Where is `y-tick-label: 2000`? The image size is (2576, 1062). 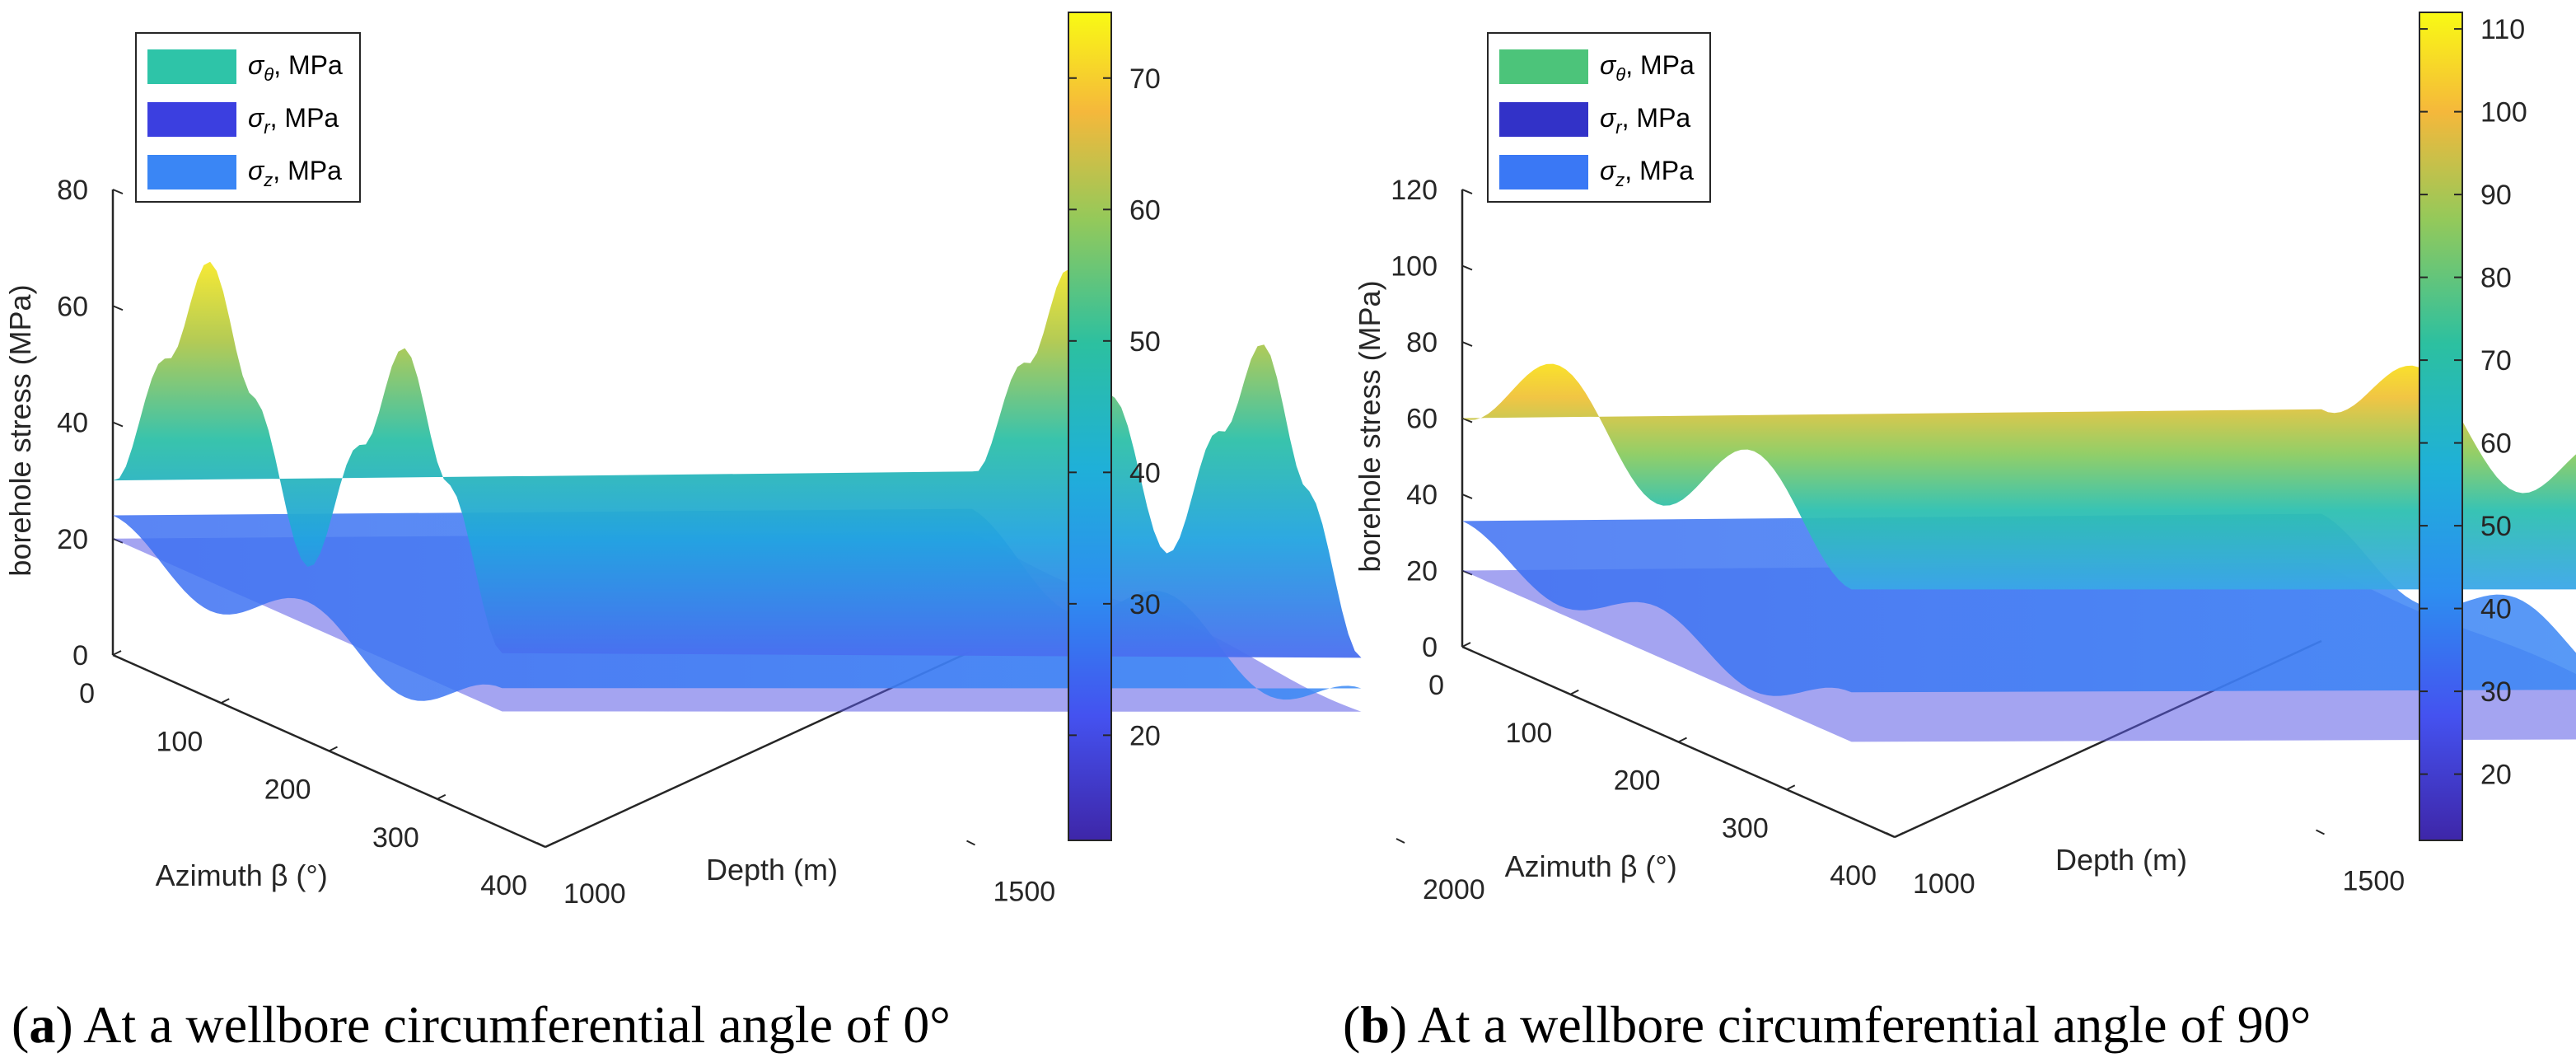
y-tick-label: 2000 is located at coordinates (1454, 889).